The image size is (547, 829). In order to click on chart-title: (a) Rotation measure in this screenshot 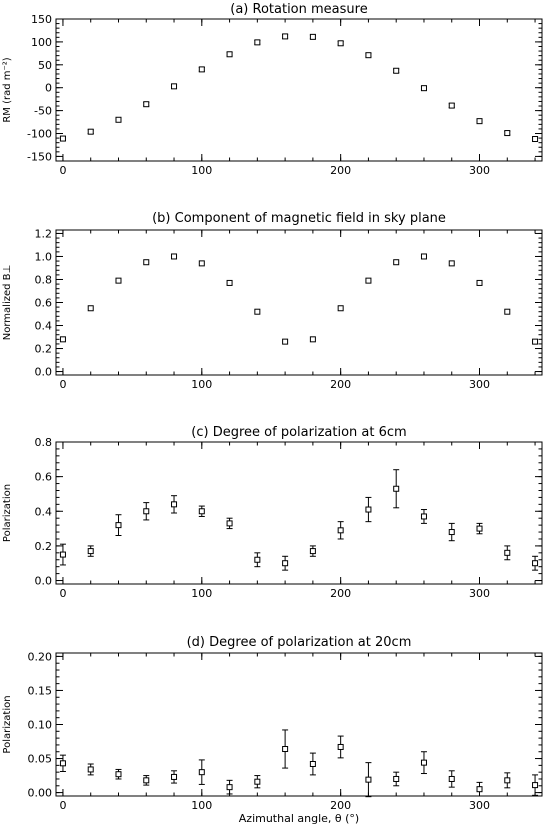, I will do `click(298, 9)`.